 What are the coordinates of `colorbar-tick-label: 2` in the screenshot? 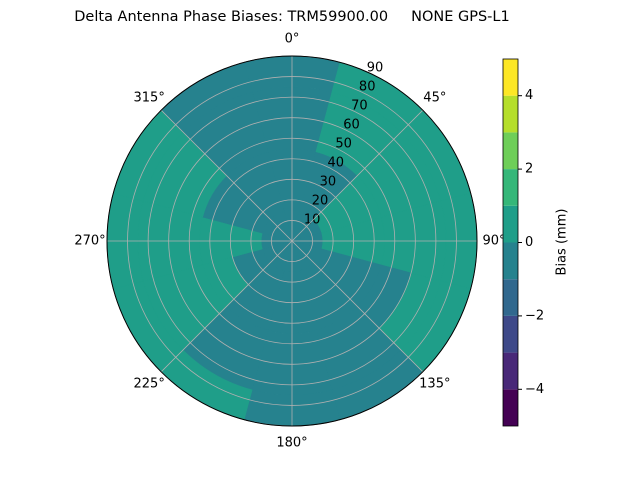 It's located at (529, 169).